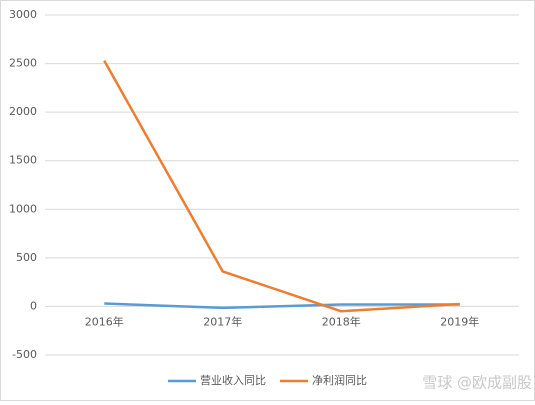 This screenshot has height=405, width=535. What do you see at coordinates (282, 306) in the screenshot?
I see `series-line` at bounding box center [282, 306].